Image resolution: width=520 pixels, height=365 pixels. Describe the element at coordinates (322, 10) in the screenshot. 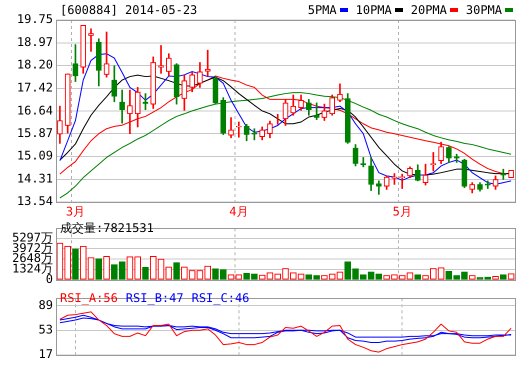

I see `legend-label: 5PMA` at that location.